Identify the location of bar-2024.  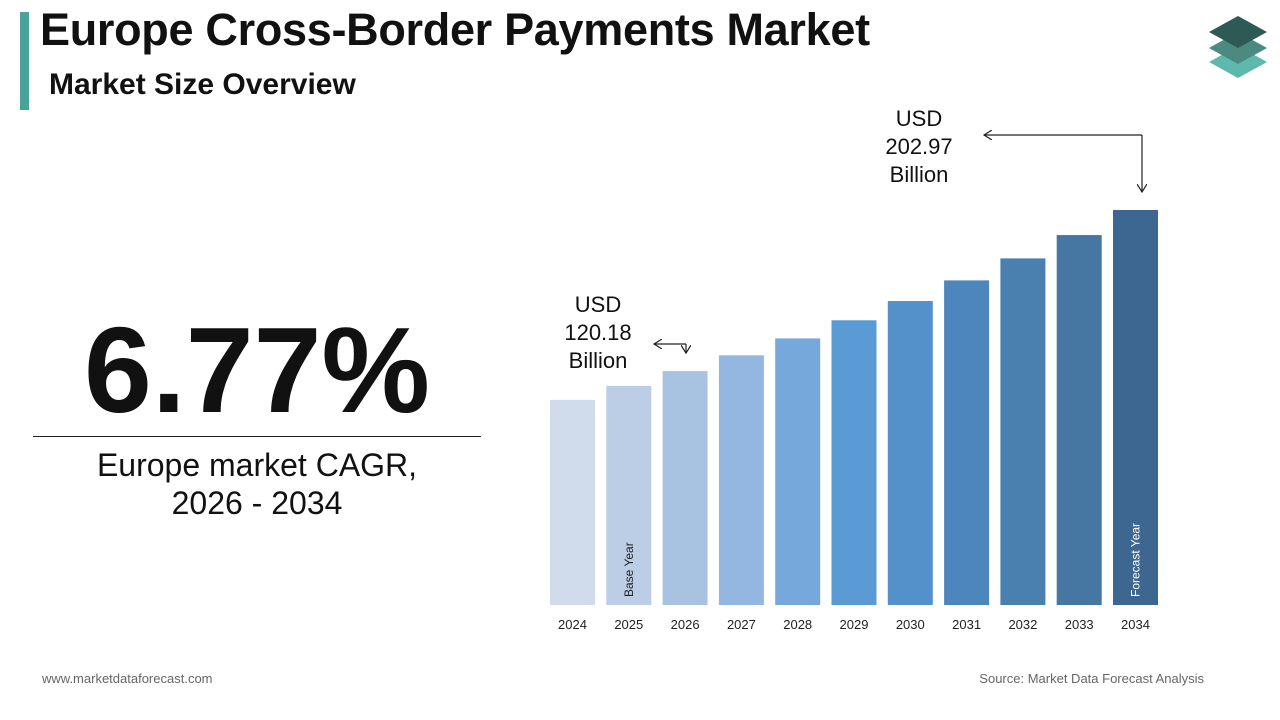
(572, 502).